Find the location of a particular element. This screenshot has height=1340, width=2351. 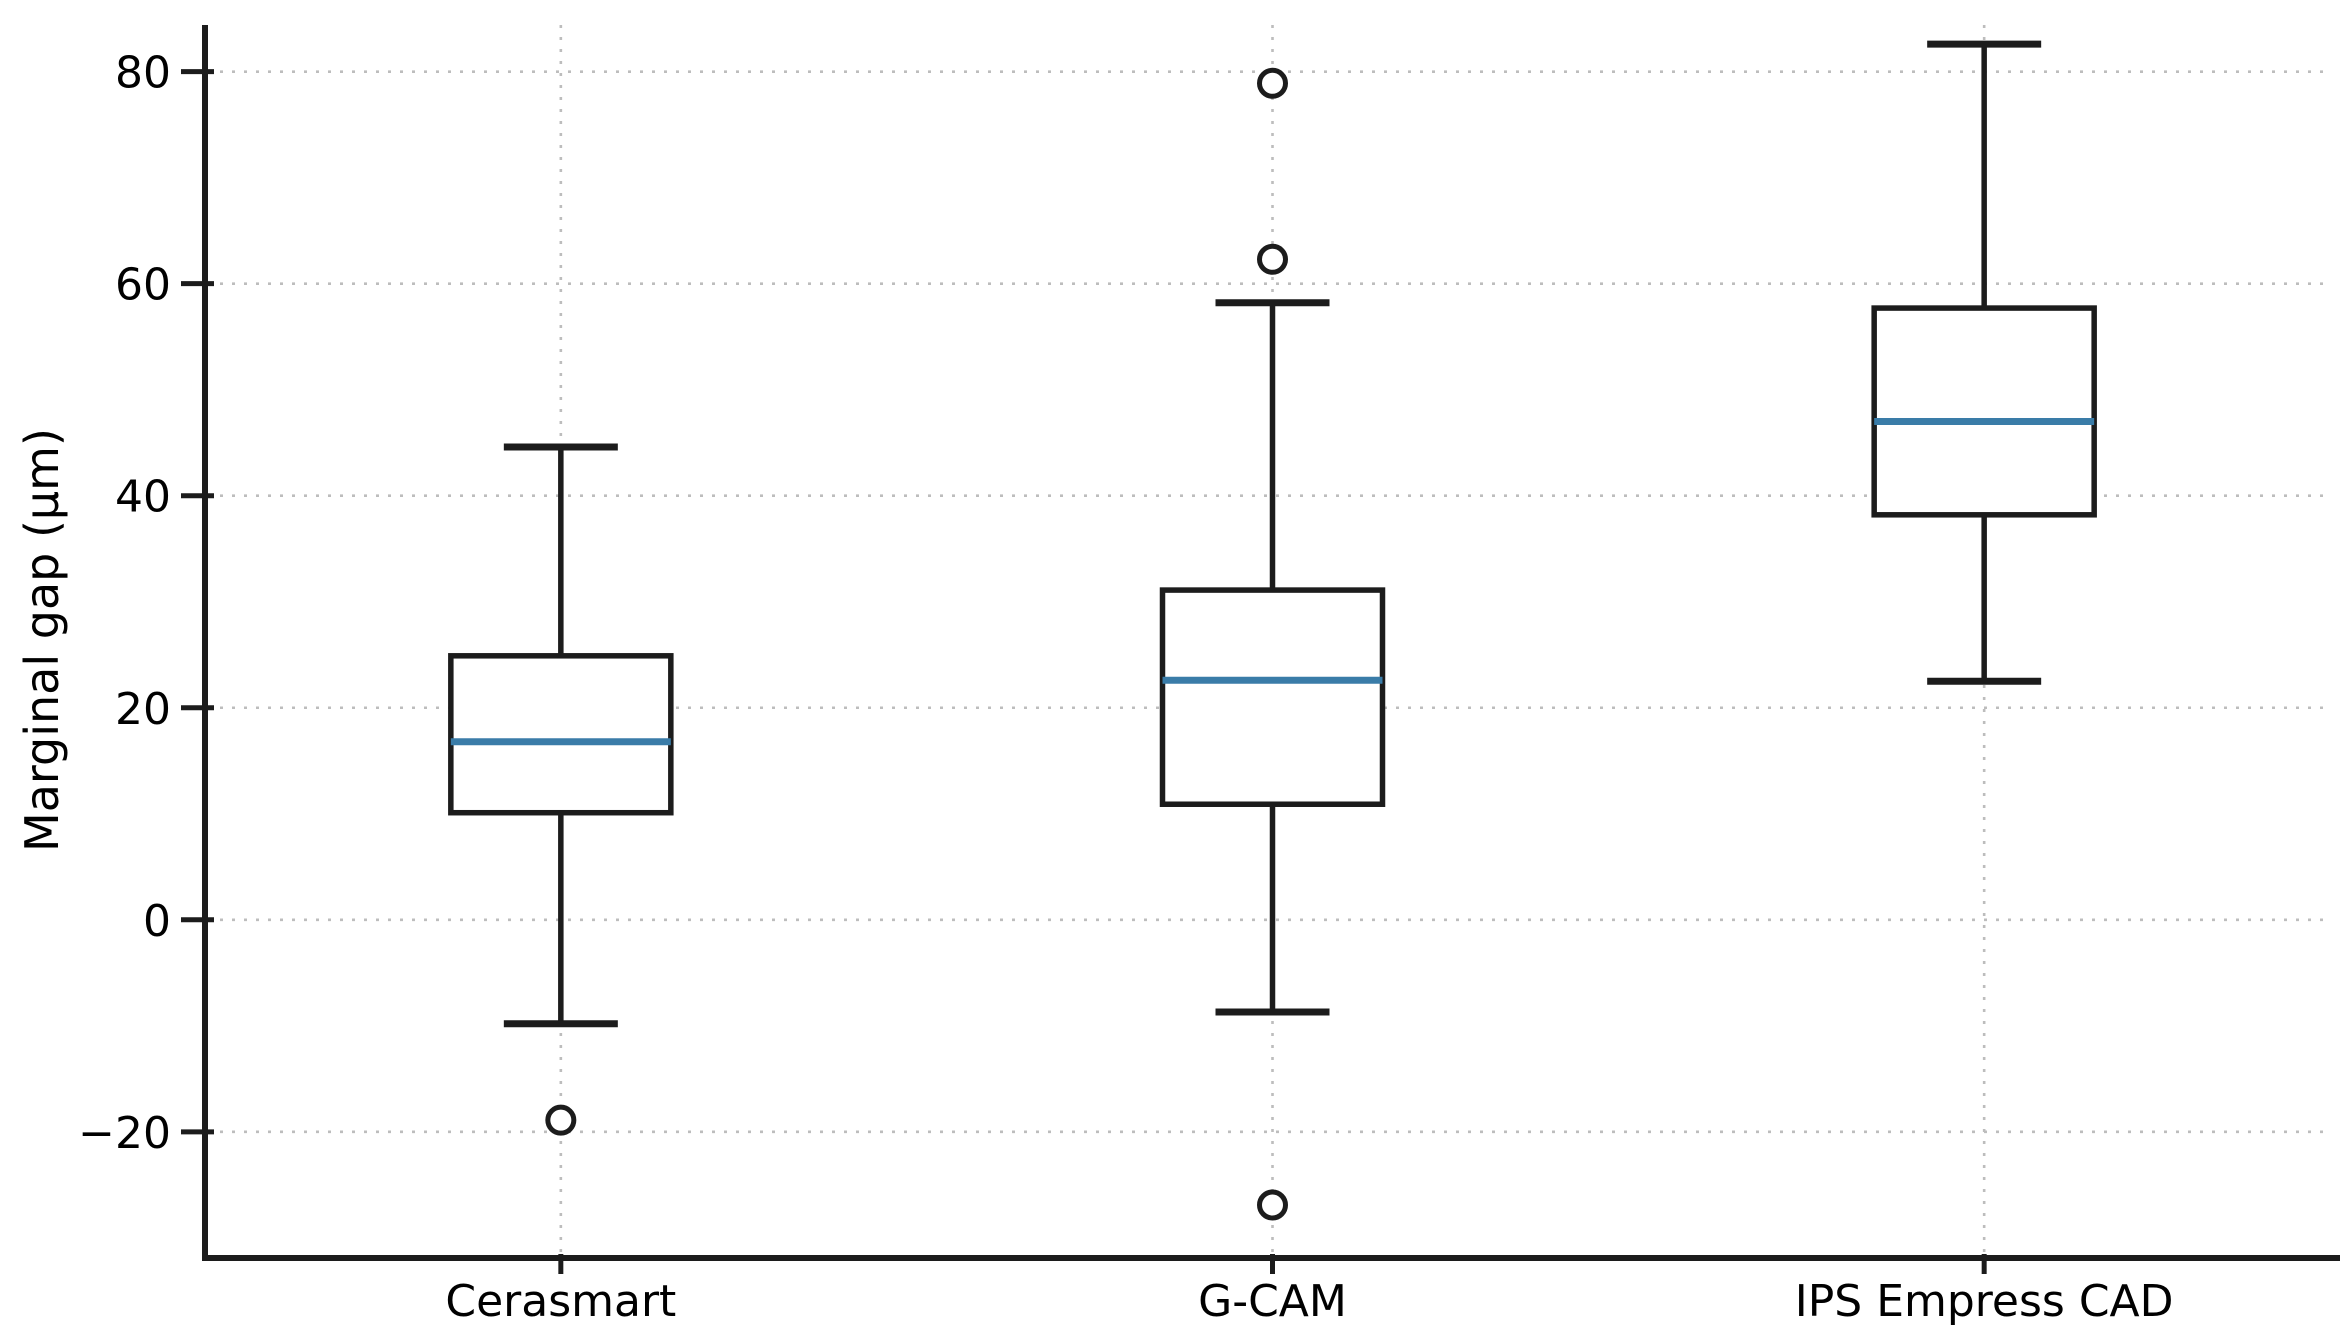

y-tick-label: 80 is located at coordinates (143, 73).